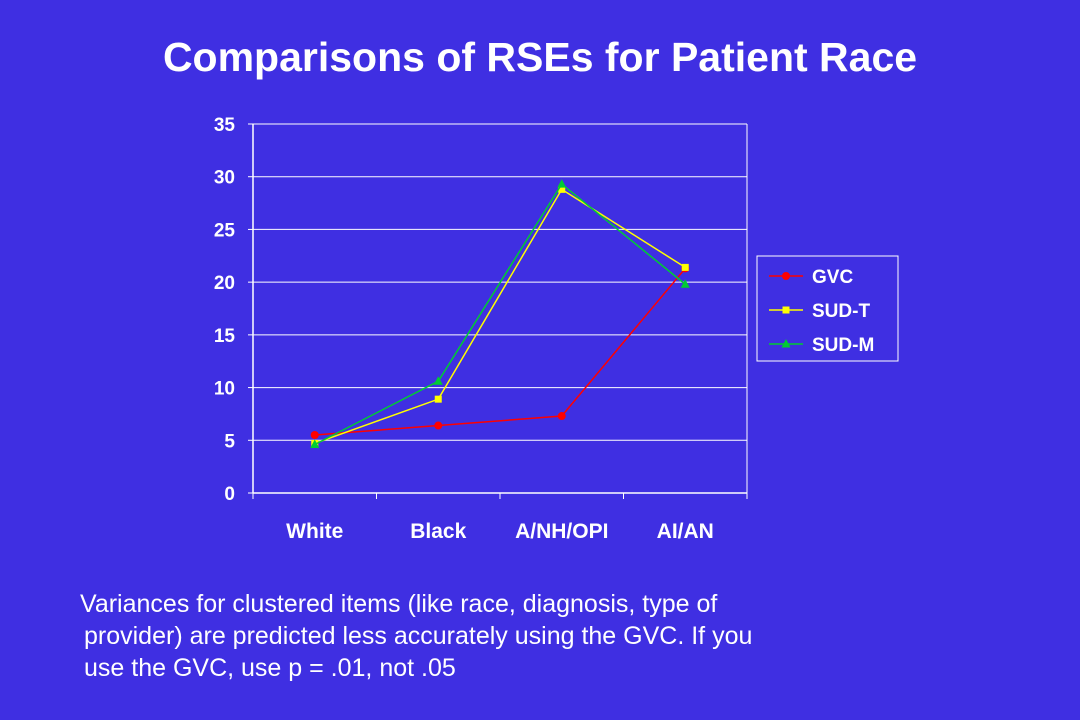 Image resolution: width=1080 pixels, height=720 pixels. What do you see at coordinates (229, 494) in the screenshot?
I see `y-tick-label: 0` at bounding box center [229, 494].